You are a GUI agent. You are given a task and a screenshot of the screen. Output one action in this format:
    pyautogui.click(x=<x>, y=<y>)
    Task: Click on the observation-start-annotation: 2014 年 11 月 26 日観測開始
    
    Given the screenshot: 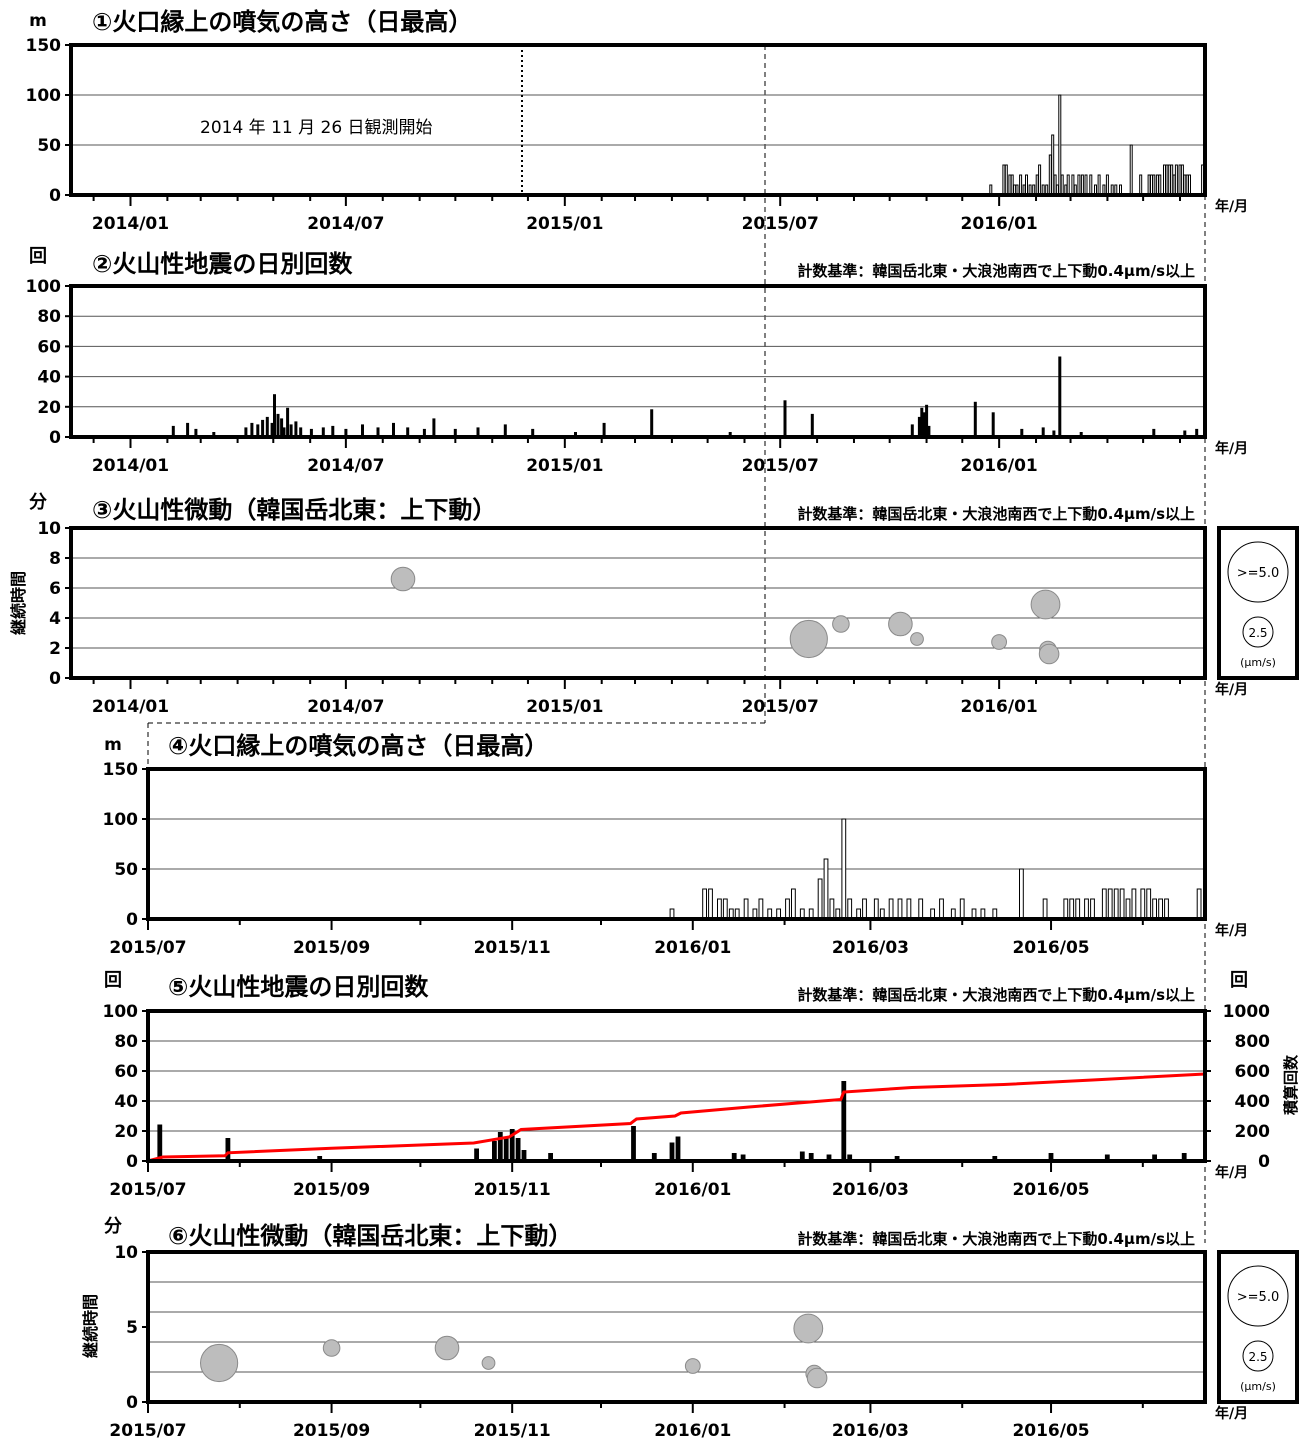 What is the action you would take?
    pyautogui.click(x=316, y=128)
    